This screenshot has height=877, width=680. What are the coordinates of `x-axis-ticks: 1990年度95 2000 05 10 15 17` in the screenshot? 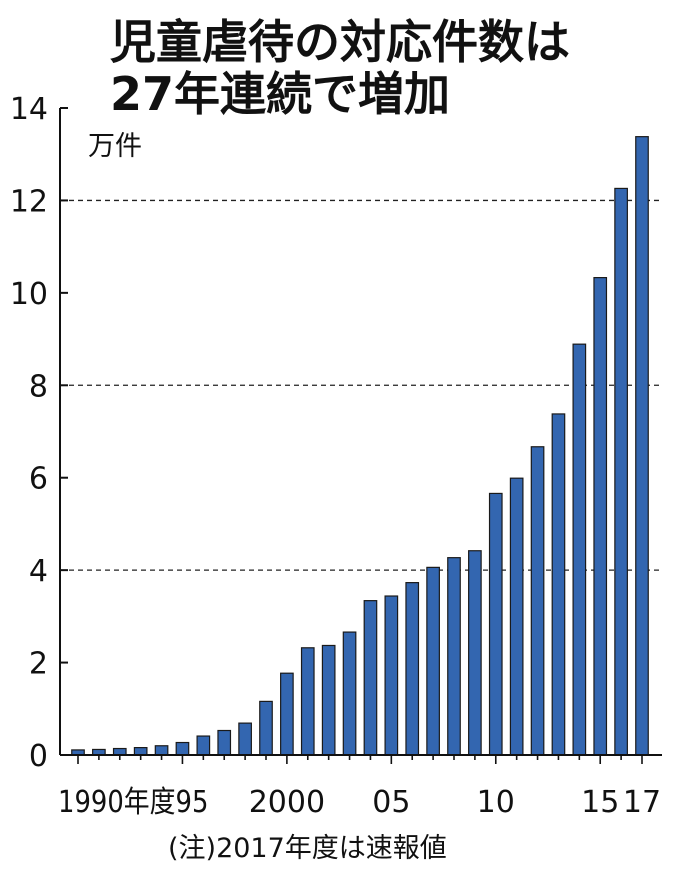 It's located at (359, 787).